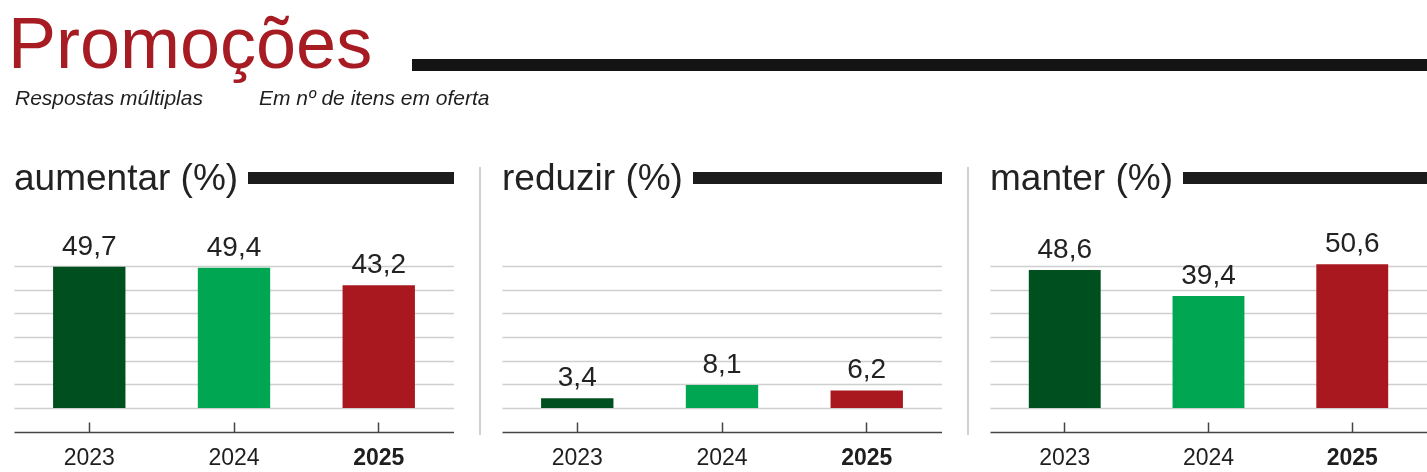 The width and height of the screenshot is (1427, 472). Describe the element at coordinates (577, 377) in the screenshot. I see `data-label: 3,4` at that location.